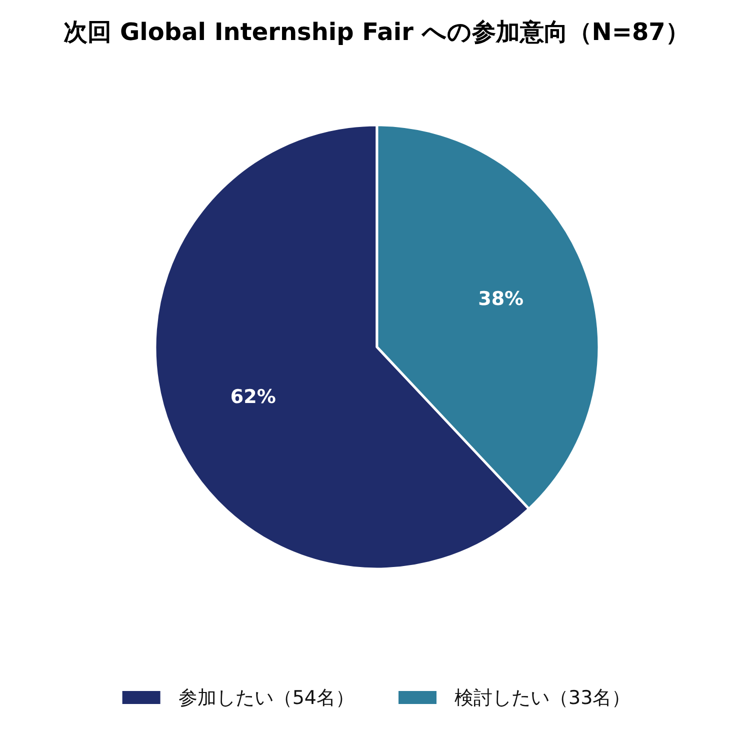 Image resolution: width=753 pixels, height=731 pixels. I want to click on data-label: 38%, so click(501, 299).